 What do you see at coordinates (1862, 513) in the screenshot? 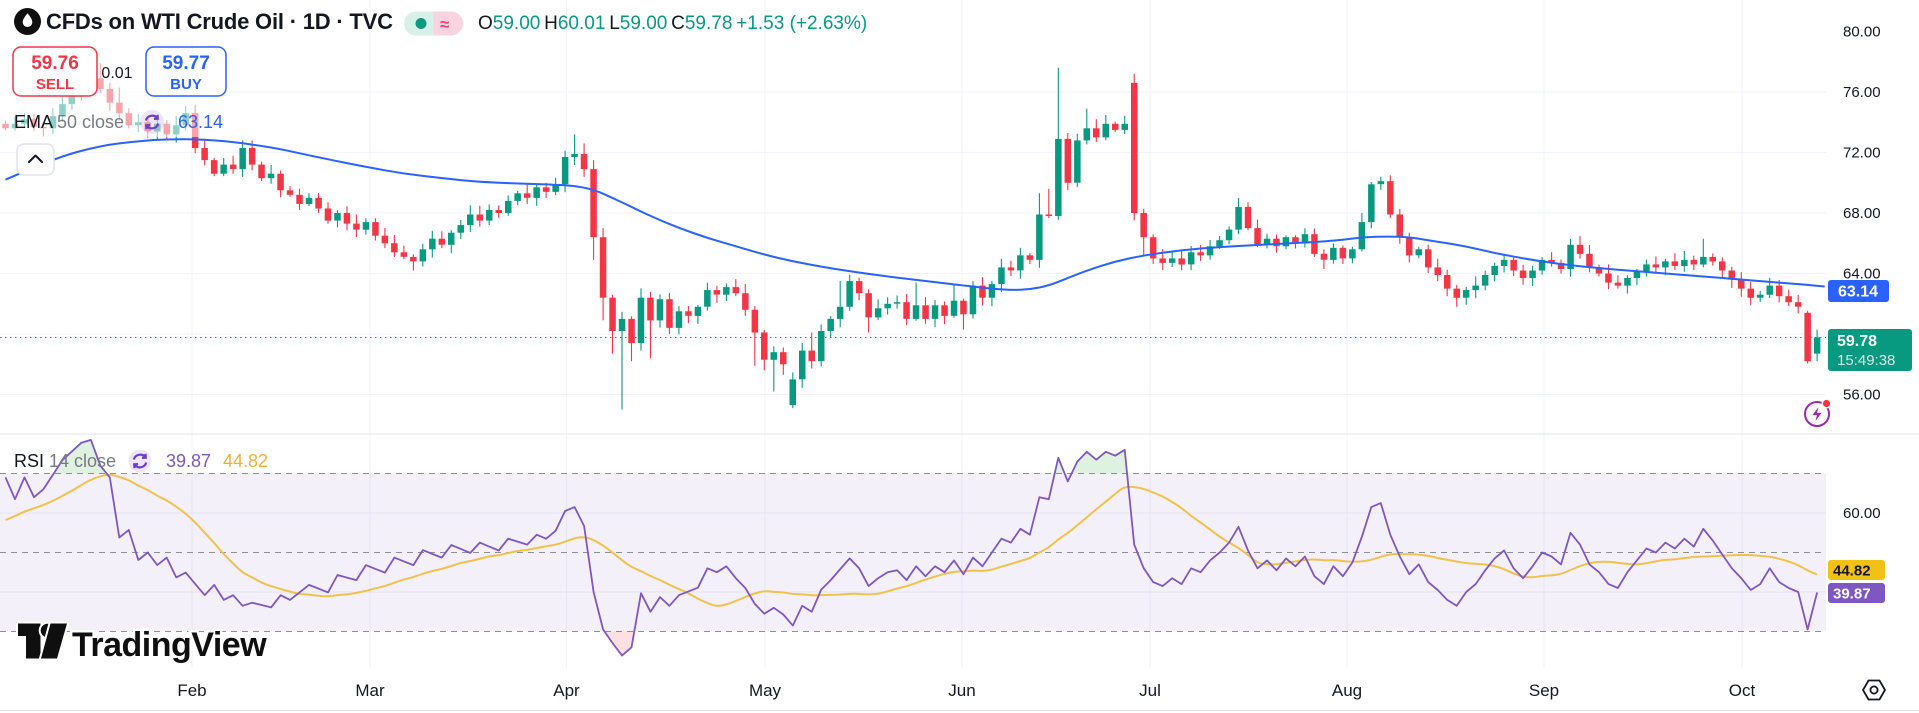
I see `svg-text: 60.00` at bounding box center [1862, 513].